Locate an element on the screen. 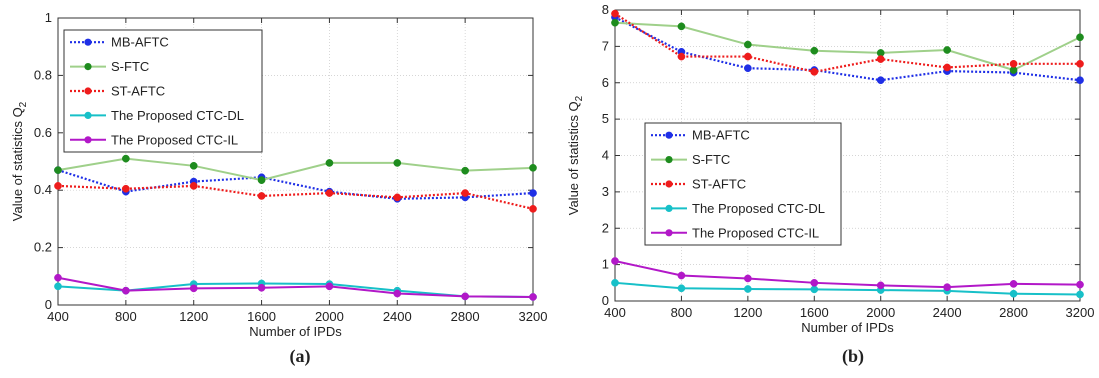  chart-b-series-1-line is located at coordinates (847, 46).